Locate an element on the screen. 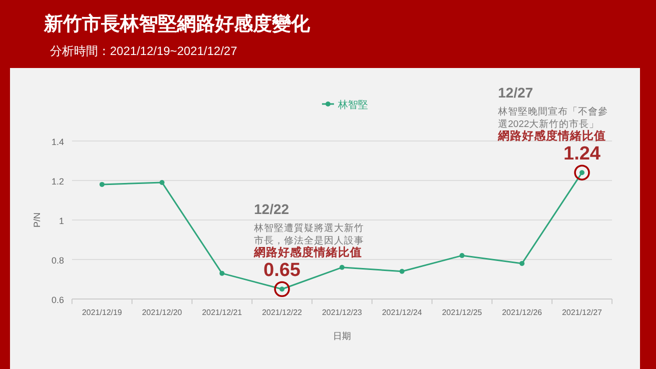 This screenshot has height=369, width=656. text: 選2022大新竹的市長」 is located at coordinates (549, 124).